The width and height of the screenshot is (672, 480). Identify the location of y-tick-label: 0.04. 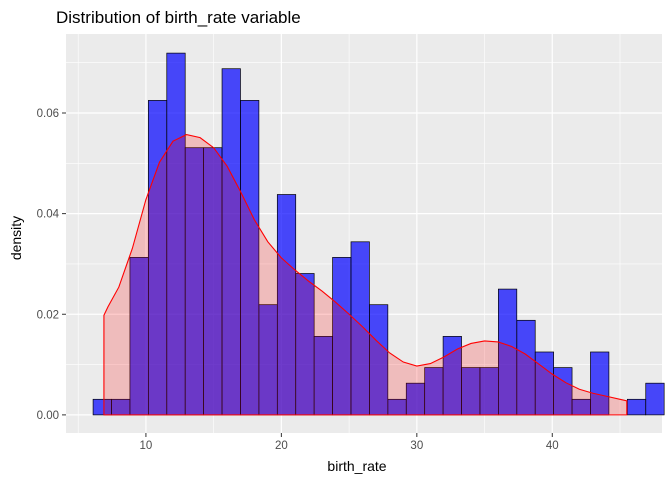
(48, 215).